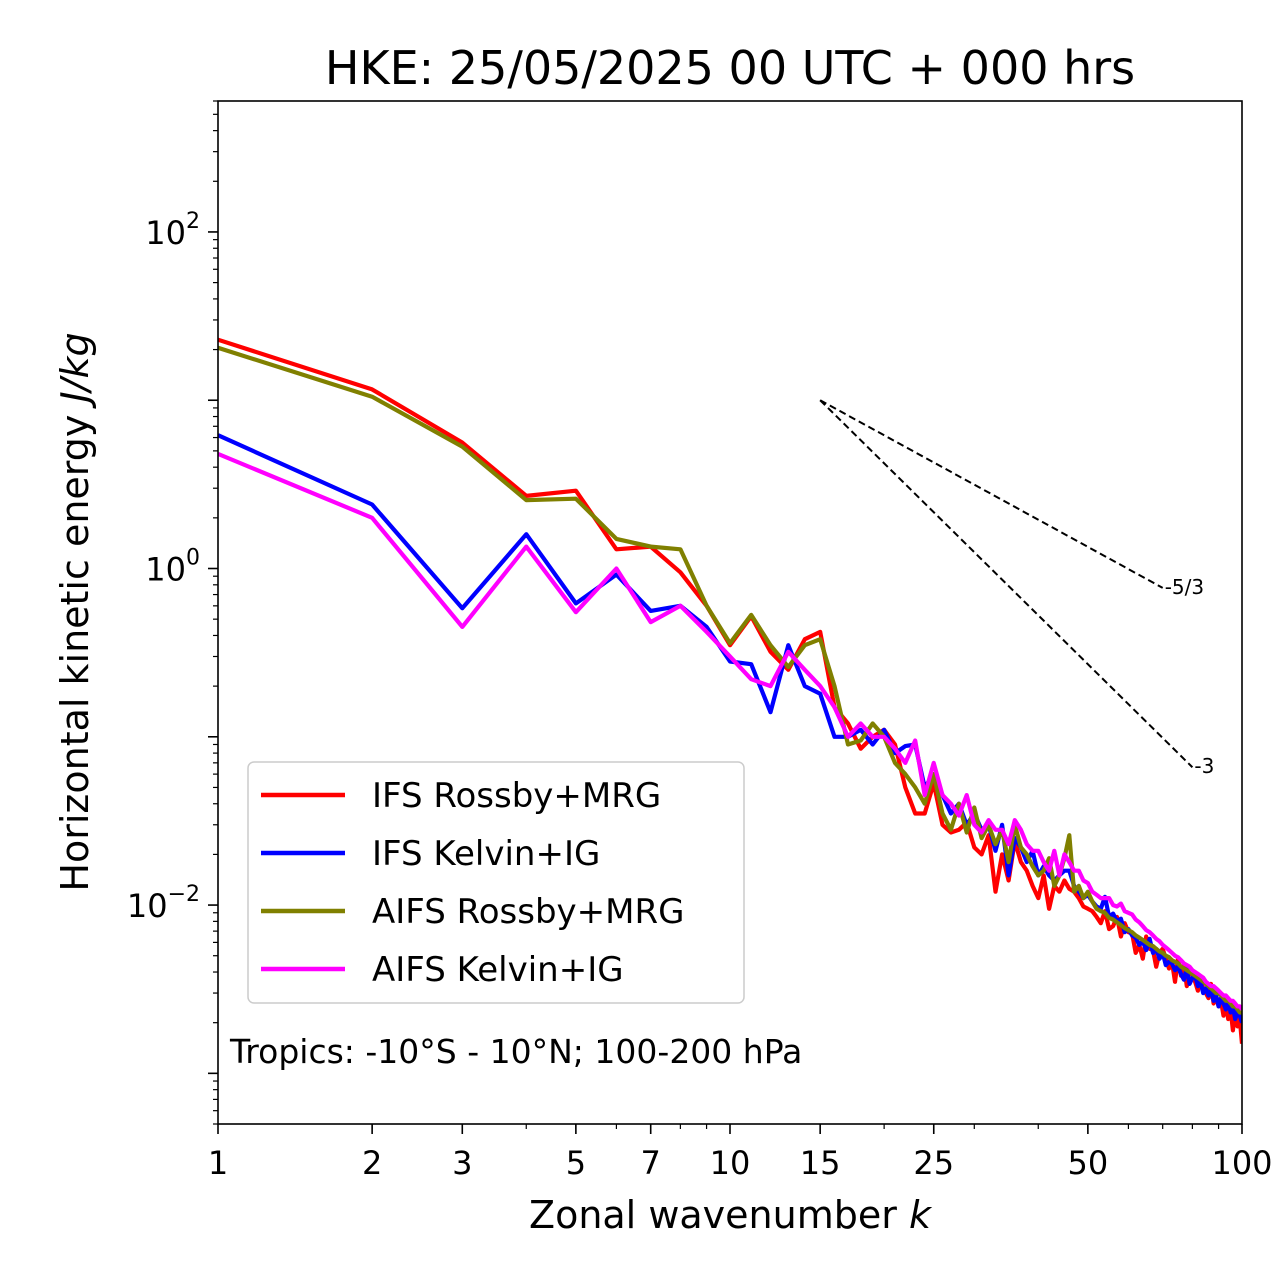  What do you see at coordinates (516, 796) in the screenshot?
I see `legend-label: IFS Rossby+MRG` at bounding box center [516, 796].